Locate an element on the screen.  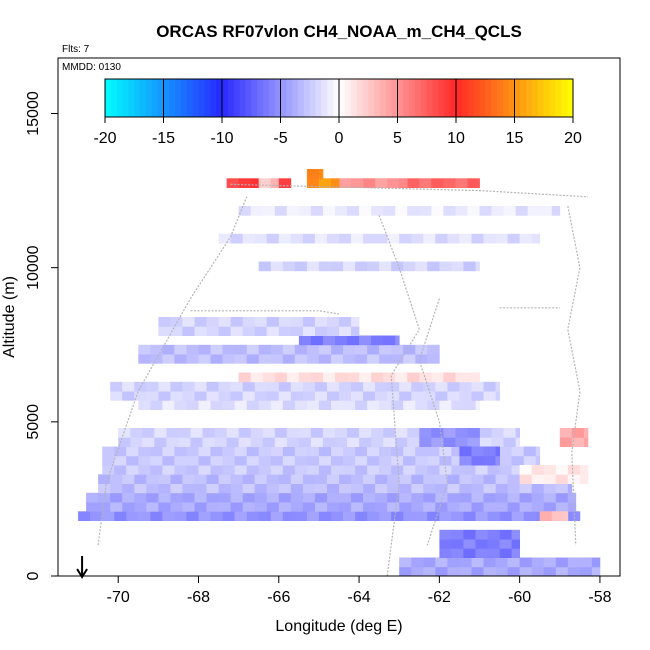
flight-track is located at coordinates (409, 190).